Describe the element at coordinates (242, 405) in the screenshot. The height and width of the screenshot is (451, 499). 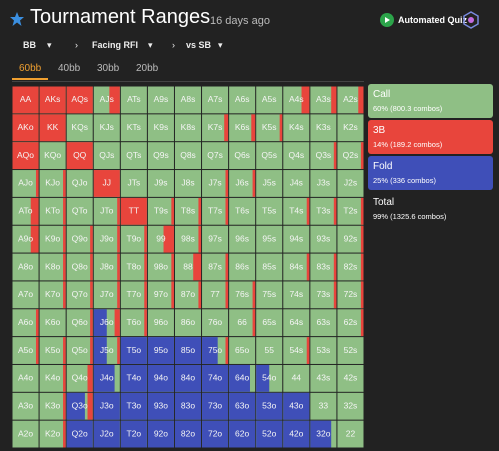
I see `hand-label: 63o` at that location.